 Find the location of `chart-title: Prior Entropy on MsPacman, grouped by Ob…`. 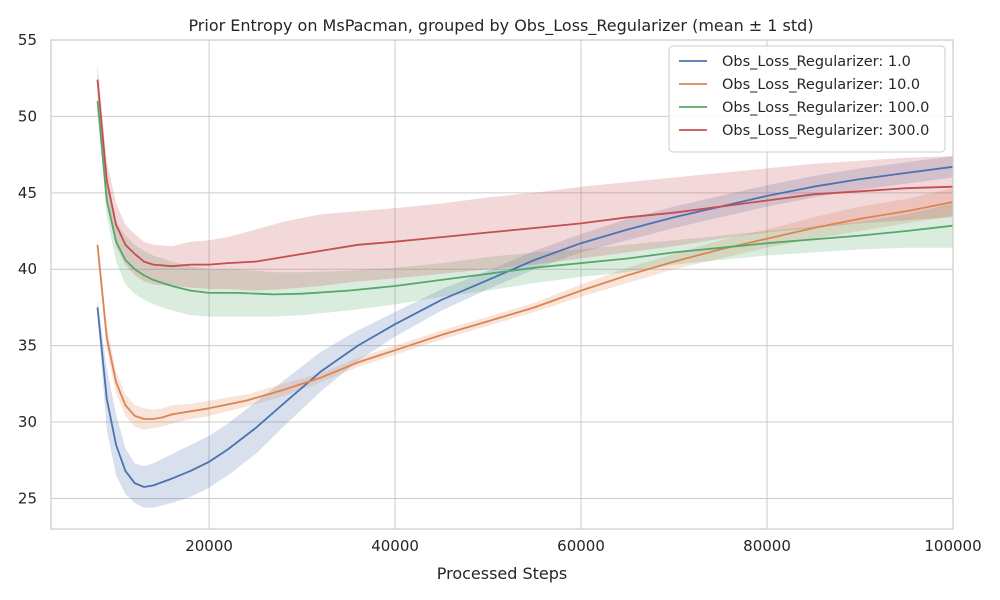

chart-title: Prior Entropy on MsPacman, grouped by Ob… is located at coordinates (500, 26).